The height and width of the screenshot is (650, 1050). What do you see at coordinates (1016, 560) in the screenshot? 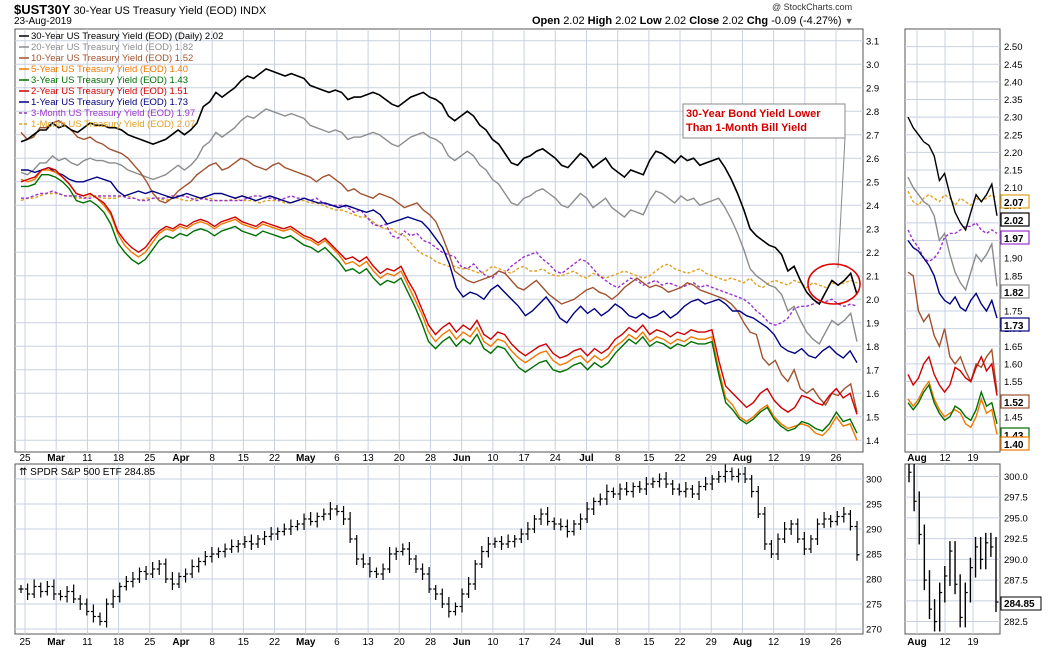
I see `zoom-spy-y-tick-label: 290.0` at bounding box center [1016, 560].